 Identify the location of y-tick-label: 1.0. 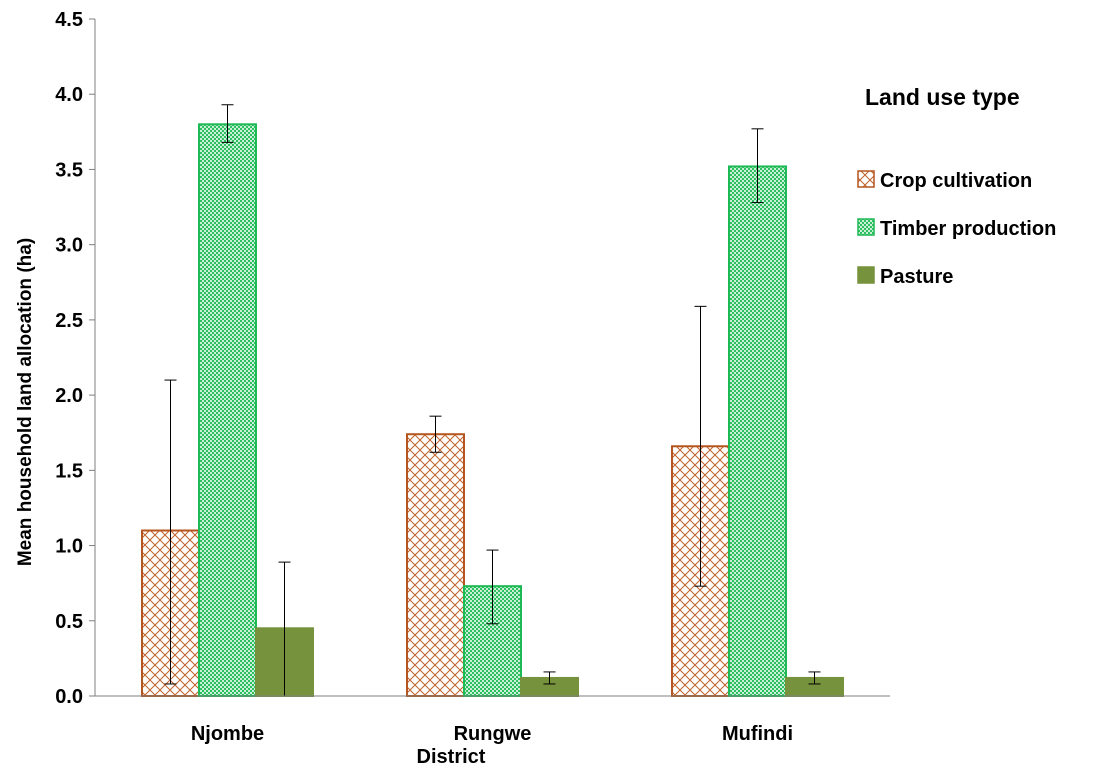
(69, 547).